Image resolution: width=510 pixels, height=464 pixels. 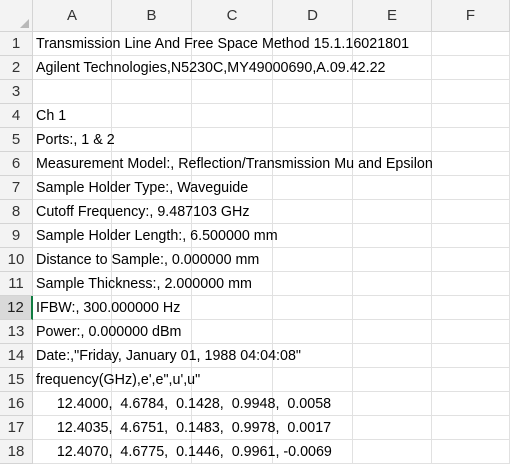 I want to click on cell-d11, so click(x=313, y=284).